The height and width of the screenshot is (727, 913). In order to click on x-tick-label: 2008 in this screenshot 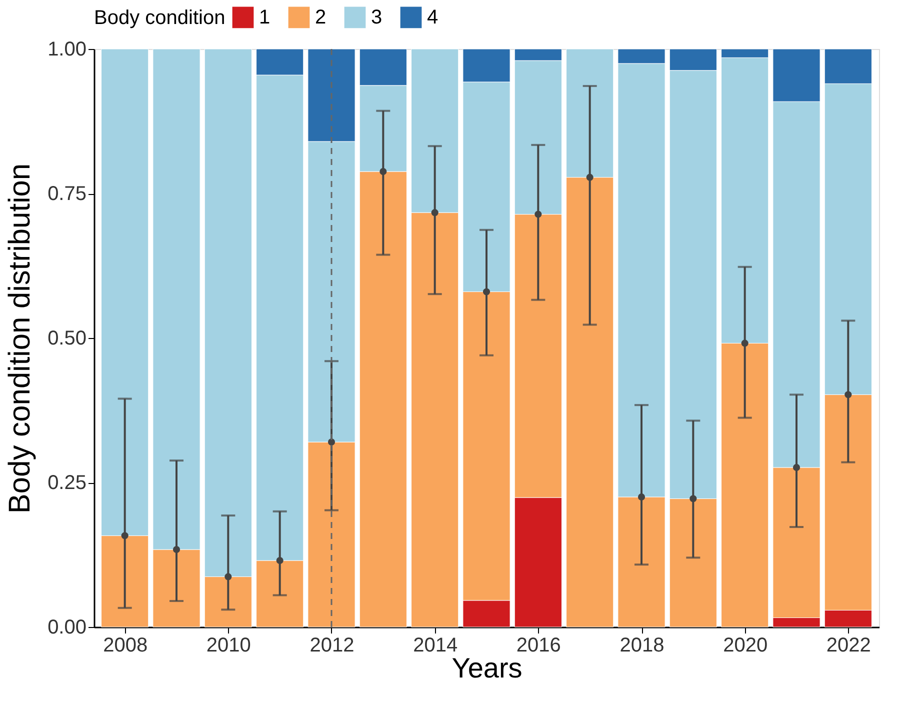, I will do `click(125, 645)`.